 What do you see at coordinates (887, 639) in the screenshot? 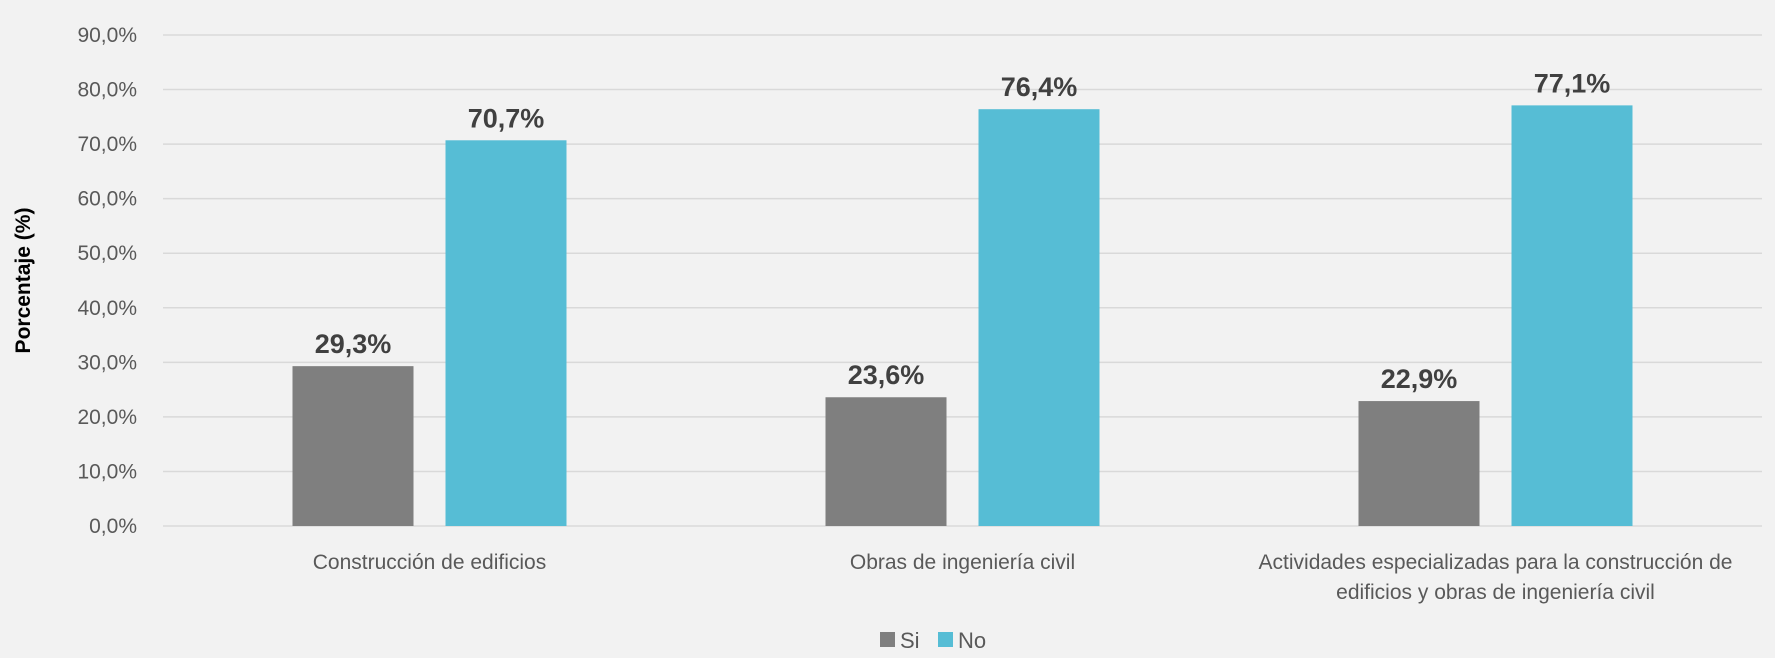
I see `legend-swatch-si` at bounding box center [887, 639].